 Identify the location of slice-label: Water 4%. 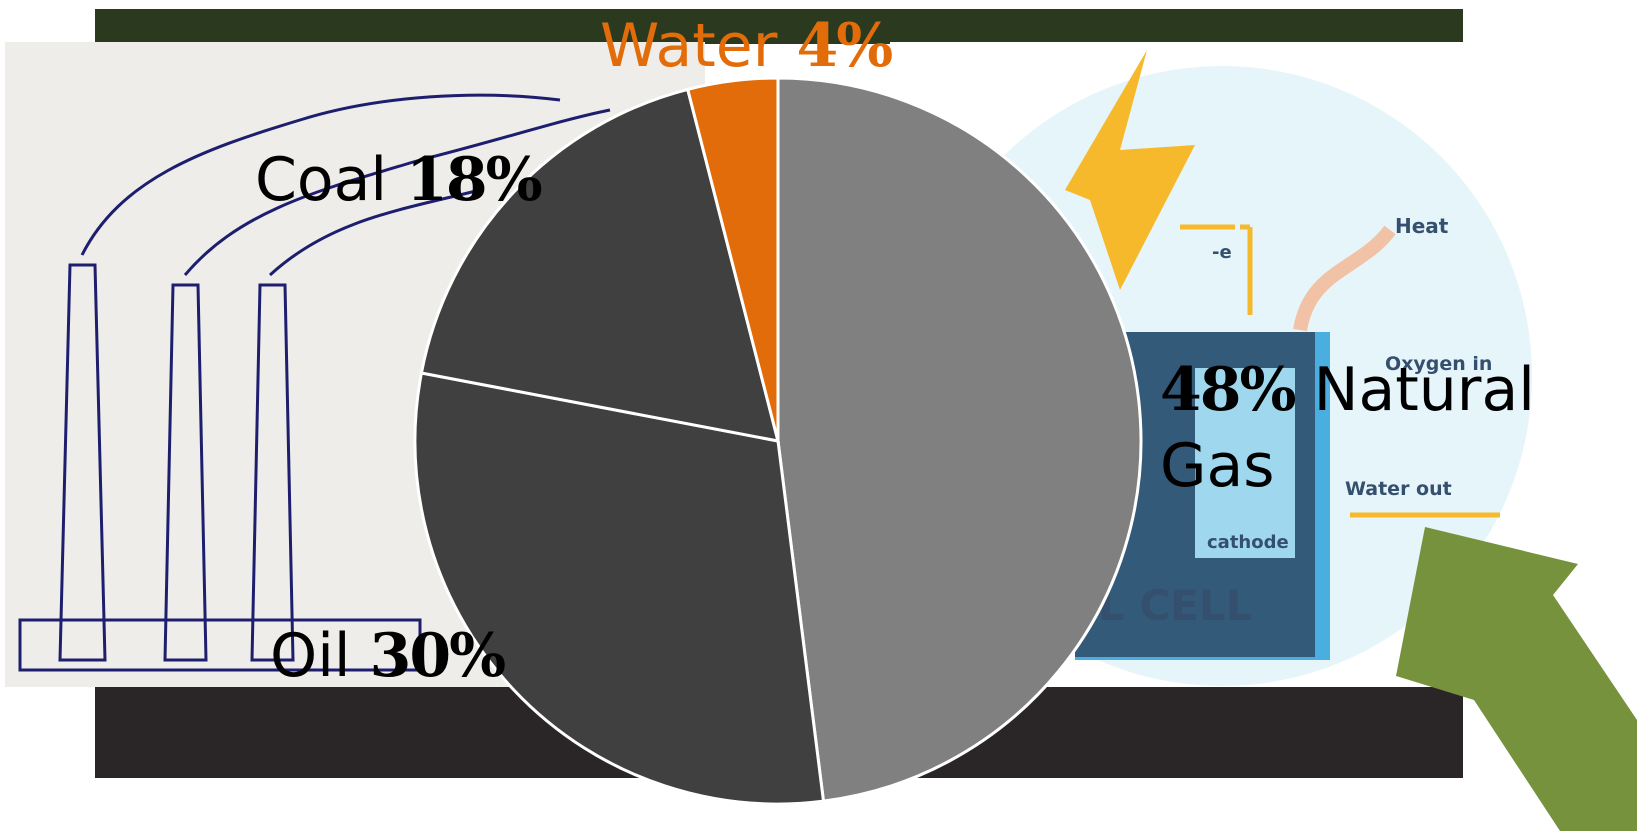
(800, 46).